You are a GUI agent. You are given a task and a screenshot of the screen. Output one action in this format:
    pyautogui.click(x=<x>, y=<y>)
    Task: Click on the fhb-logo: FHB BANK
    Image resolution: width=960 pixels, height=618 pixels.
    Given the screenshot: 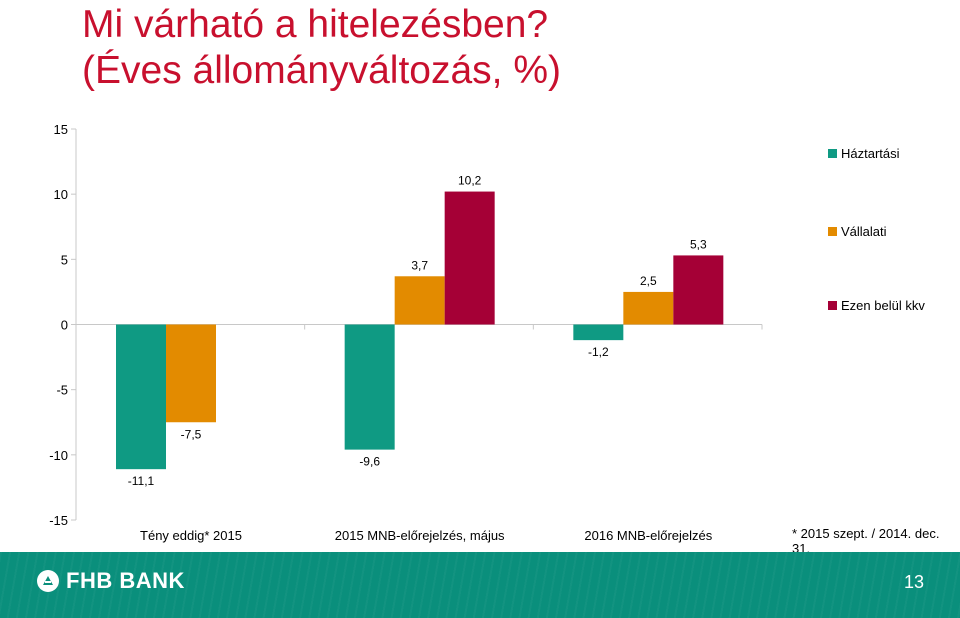 What is the action you would take?
    pyautogui.click(x=110, y=581)
    